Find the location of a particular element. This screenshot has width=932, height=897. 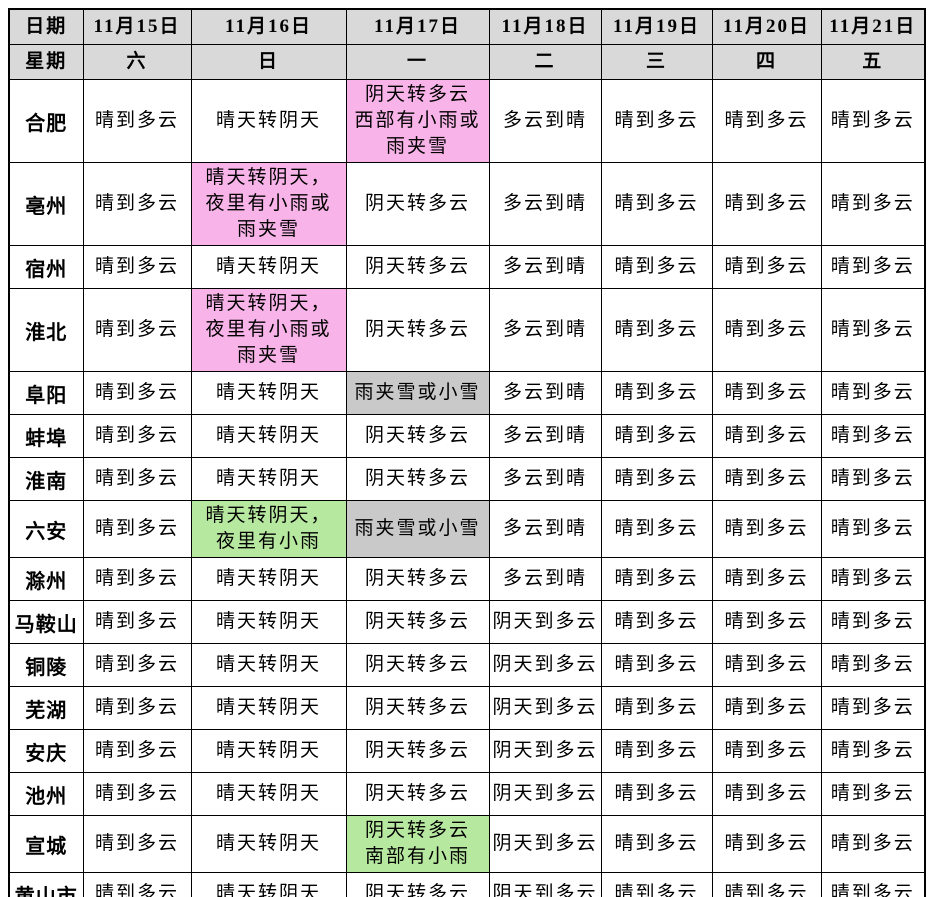

city-name-cell: 黄山市 is located at coordinates (46, 884).